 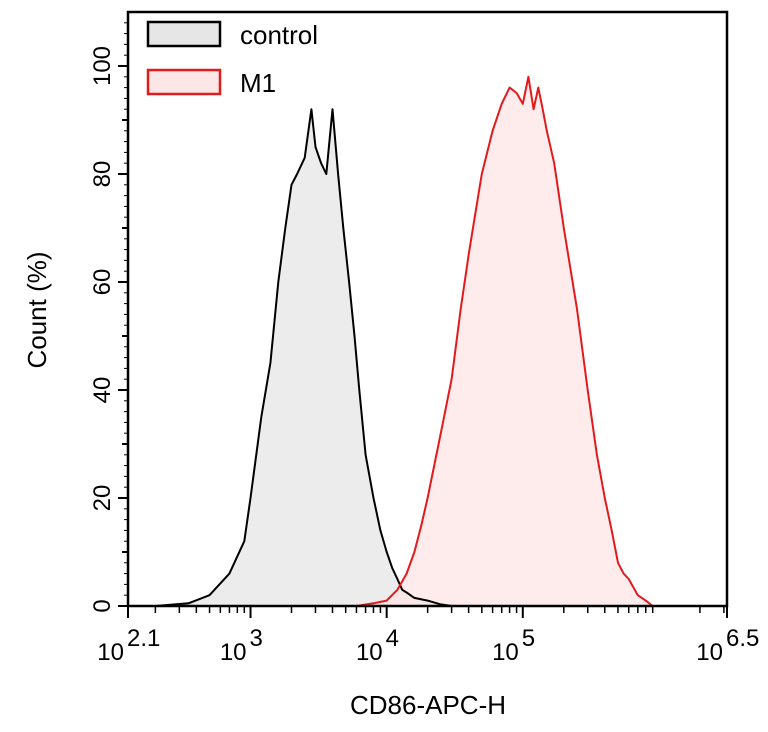 What do you see at coordinates (428, 705) in the screenshot?
I see `x-axis-title: CD86-APC-H` at bounding box center [428, 705].